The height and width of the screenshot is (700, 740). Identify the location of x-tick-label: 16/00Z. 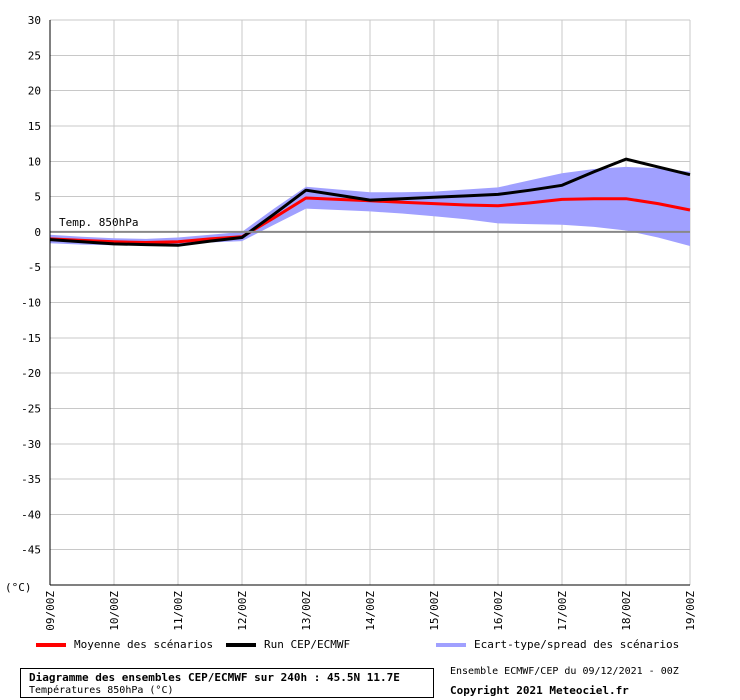
(498, 611).